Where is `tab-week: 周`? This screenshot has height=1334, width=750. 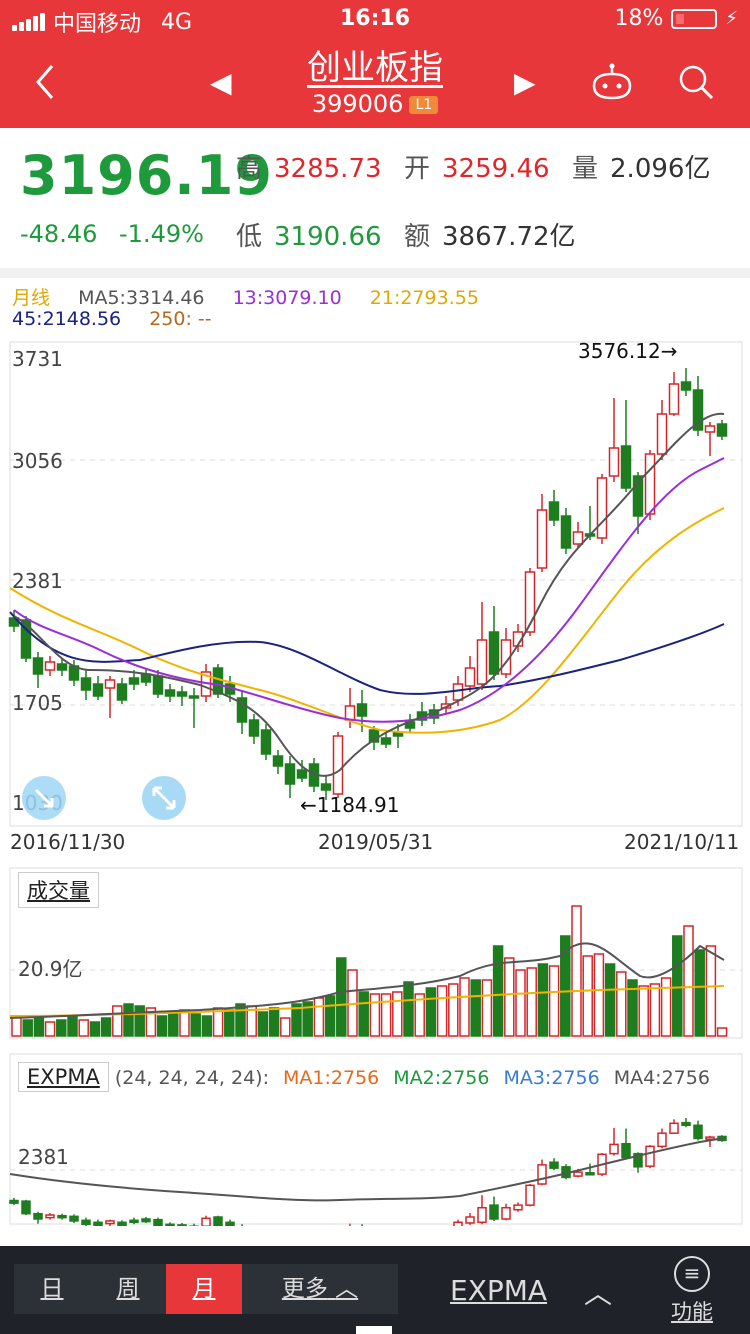
tab-week: 周 is located at coordinates (128, 1289).